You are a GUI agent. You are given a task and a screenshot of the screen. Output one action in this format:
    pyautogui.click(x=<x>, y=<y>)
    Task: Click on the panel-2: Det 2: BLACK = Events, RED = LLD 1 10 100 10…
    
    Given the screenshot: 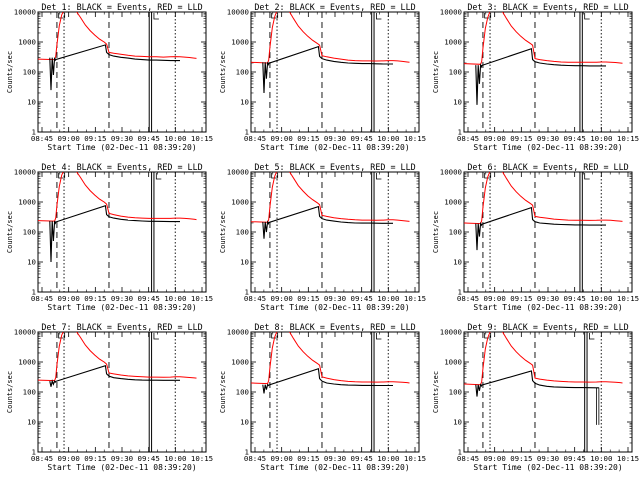 What is the action you would take?
    pyautogui.click(x=322, y=77)
    